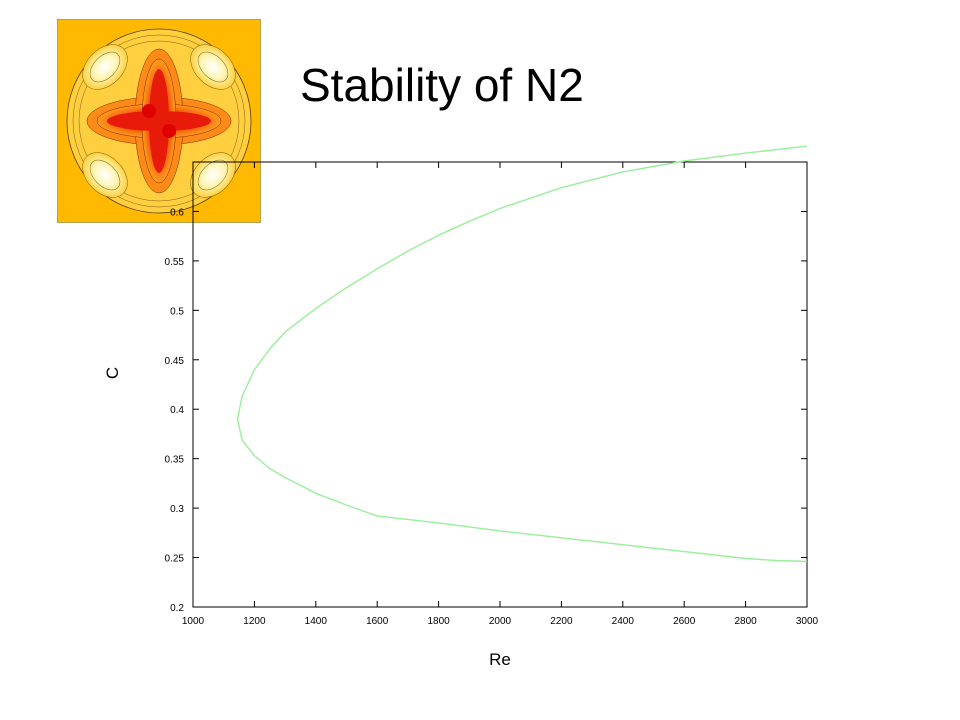  Describe the element at coordinates (684, 621) in the screenshot. I see `x-tick-label: 2600` at that location.